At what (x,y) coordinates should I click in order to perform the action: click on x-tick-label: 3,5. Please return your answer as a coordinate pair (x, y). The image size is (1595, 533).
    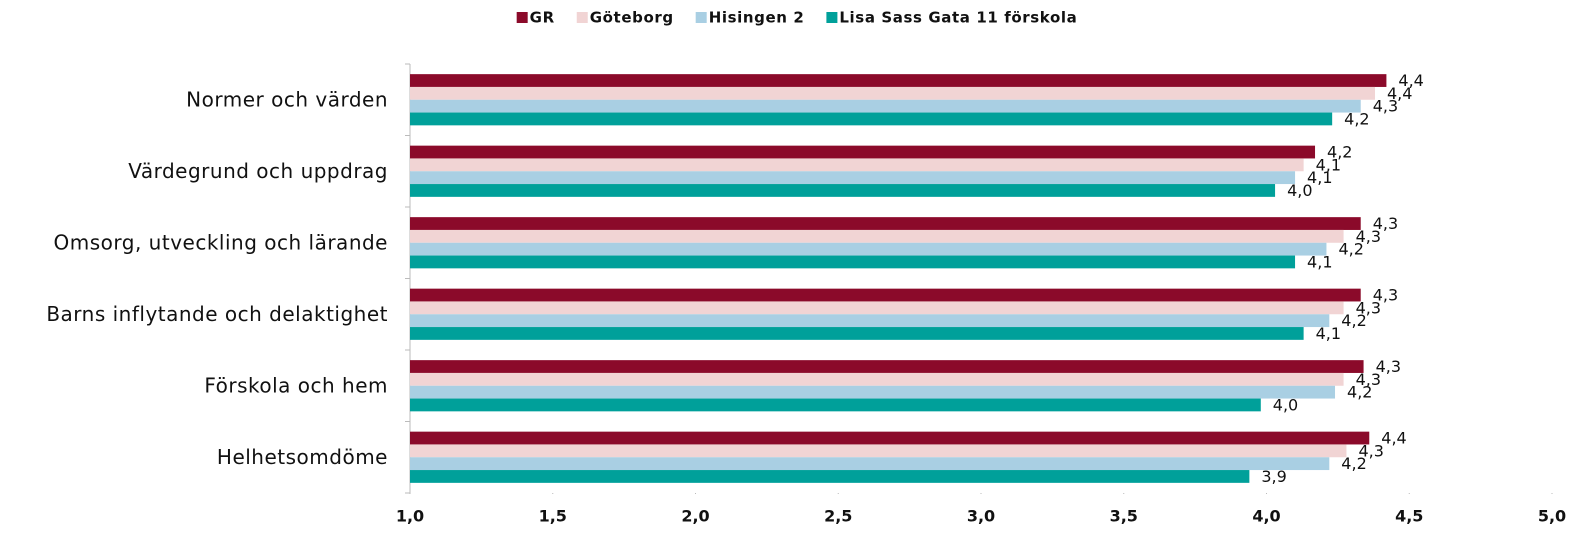
    Looking at the image, I should click on (1124, 516).